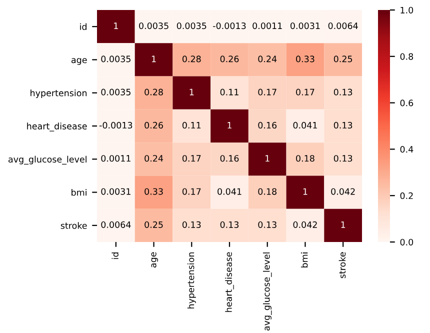 The image size is (430, 333). I want to click on y-tick-label: age, so click(79, 61).